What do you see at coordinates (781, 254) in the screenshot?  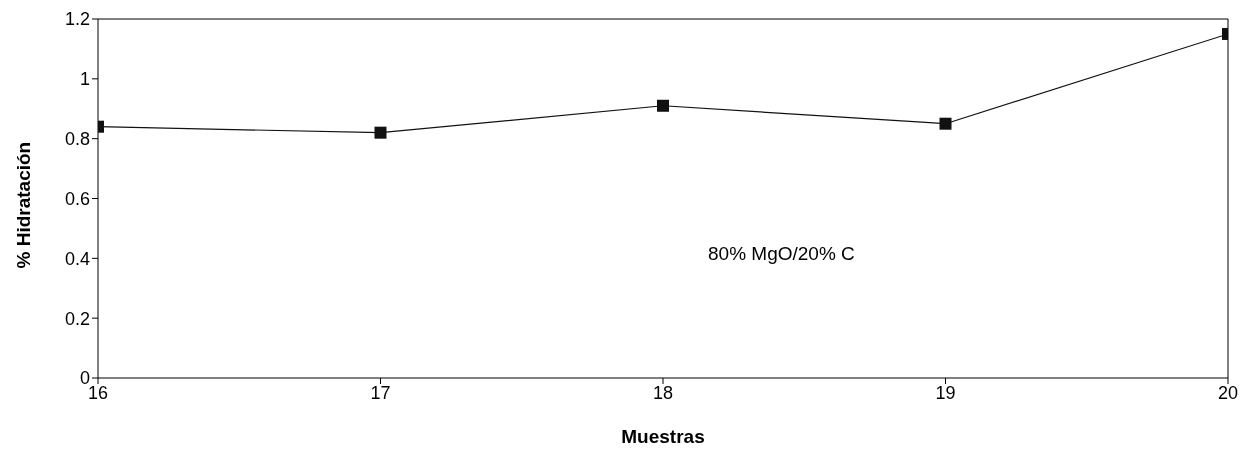 I see `annotation: 80% MgO/20% C` at bounding box center [781, 254].